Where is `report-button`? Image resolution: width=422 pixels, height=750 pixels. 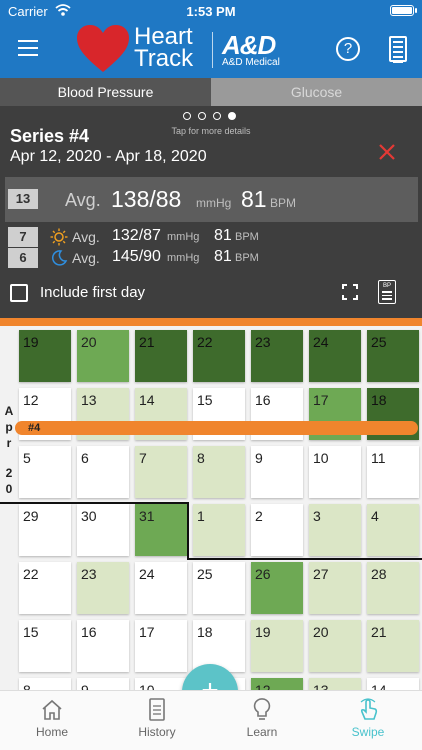
report-button is located at coordinates (398, 49).